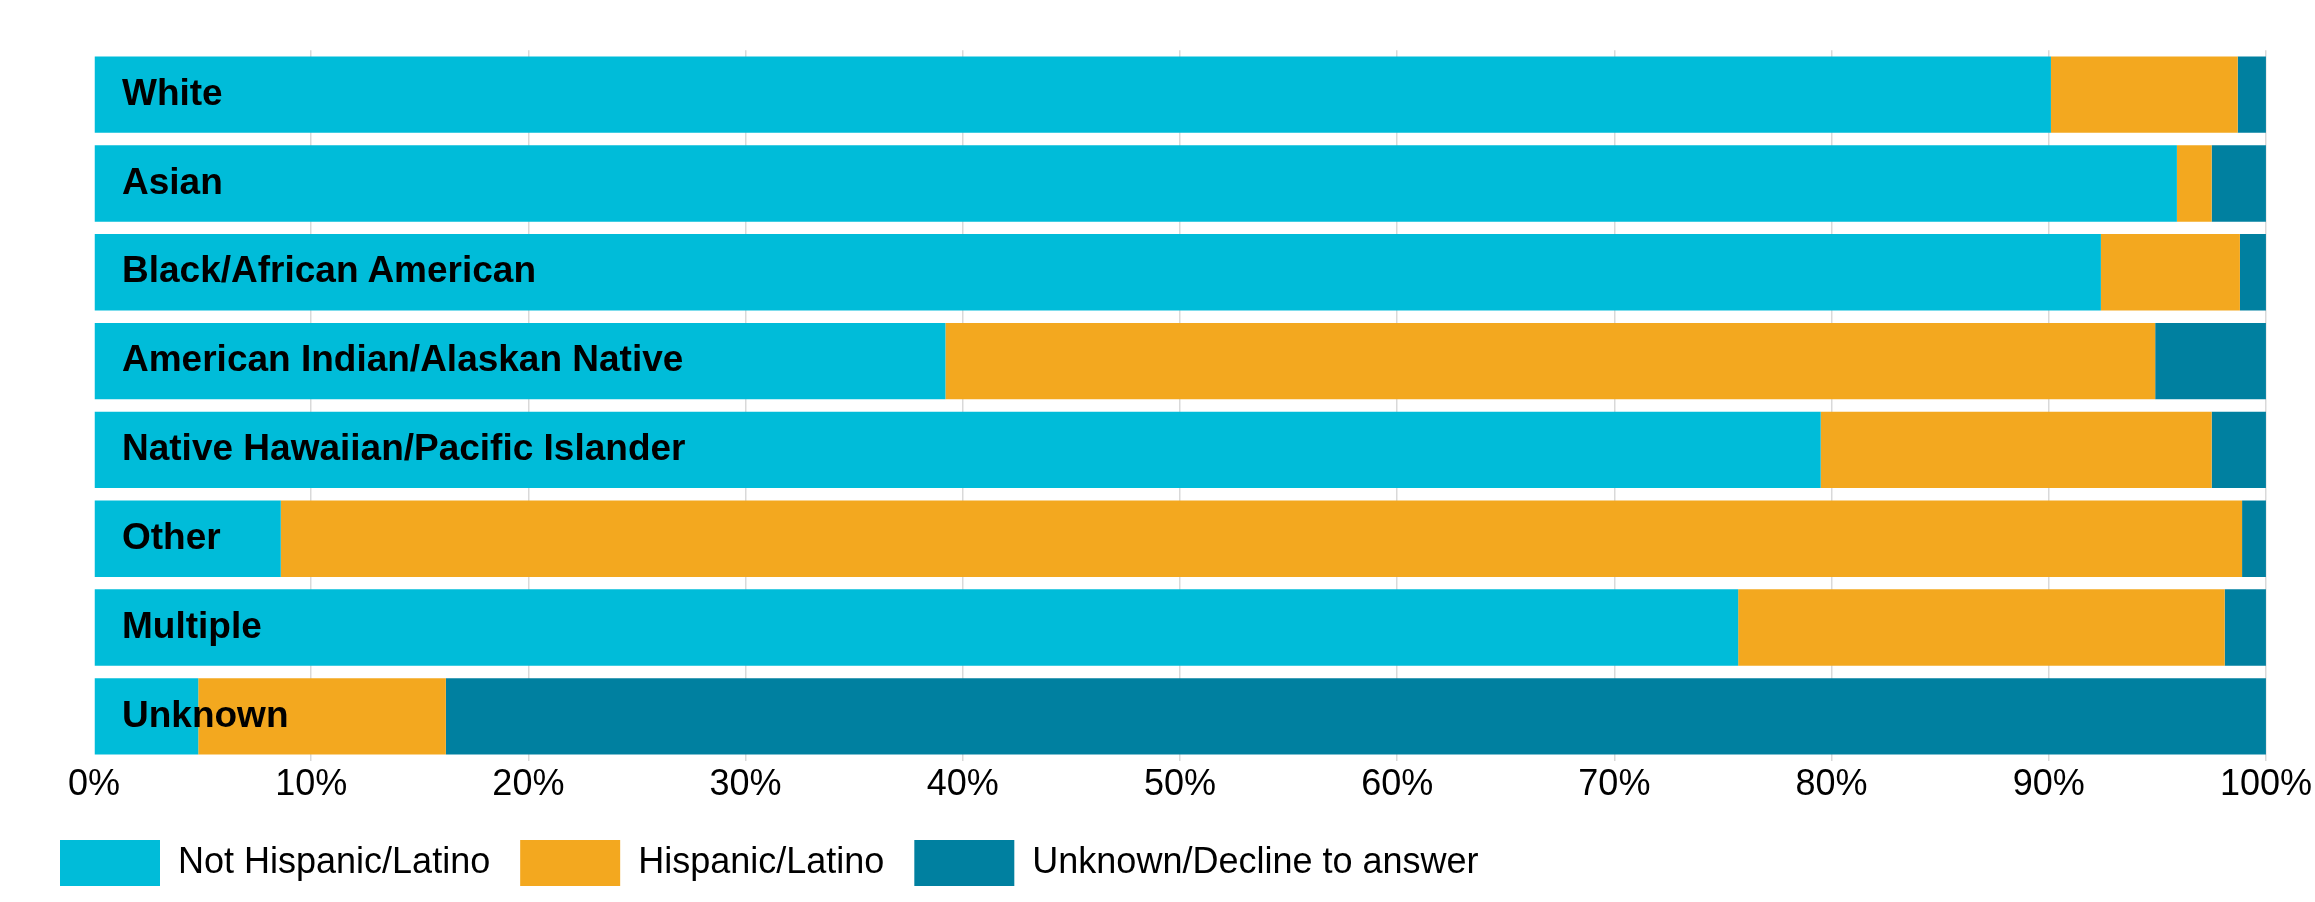  I want to click on x-tick-label: 30%, so click(745, 783).